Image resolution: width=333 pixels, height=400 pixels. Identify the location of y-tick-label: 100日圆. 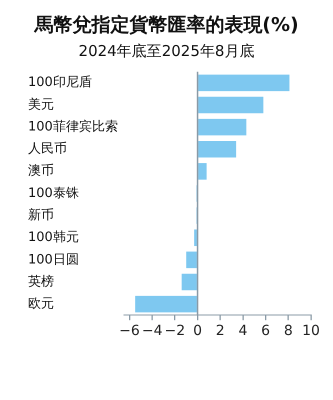
(53, 260).